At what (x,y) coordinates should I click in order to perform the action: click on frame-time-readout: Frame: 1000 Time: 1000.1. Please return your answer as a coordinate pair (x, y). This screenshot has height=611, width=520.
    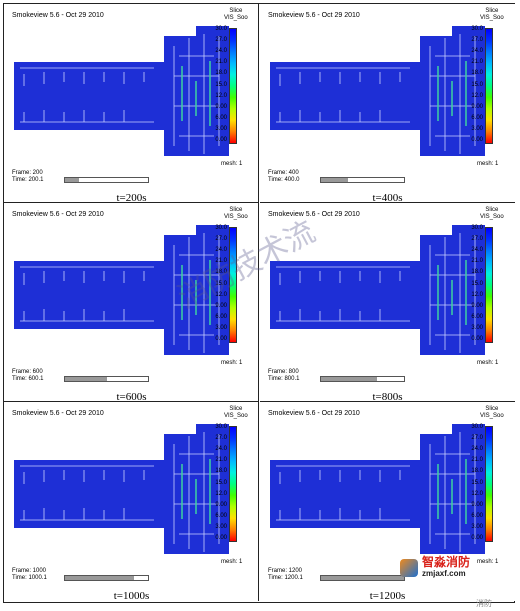
    Looking at the image, I should click on (29, 575).